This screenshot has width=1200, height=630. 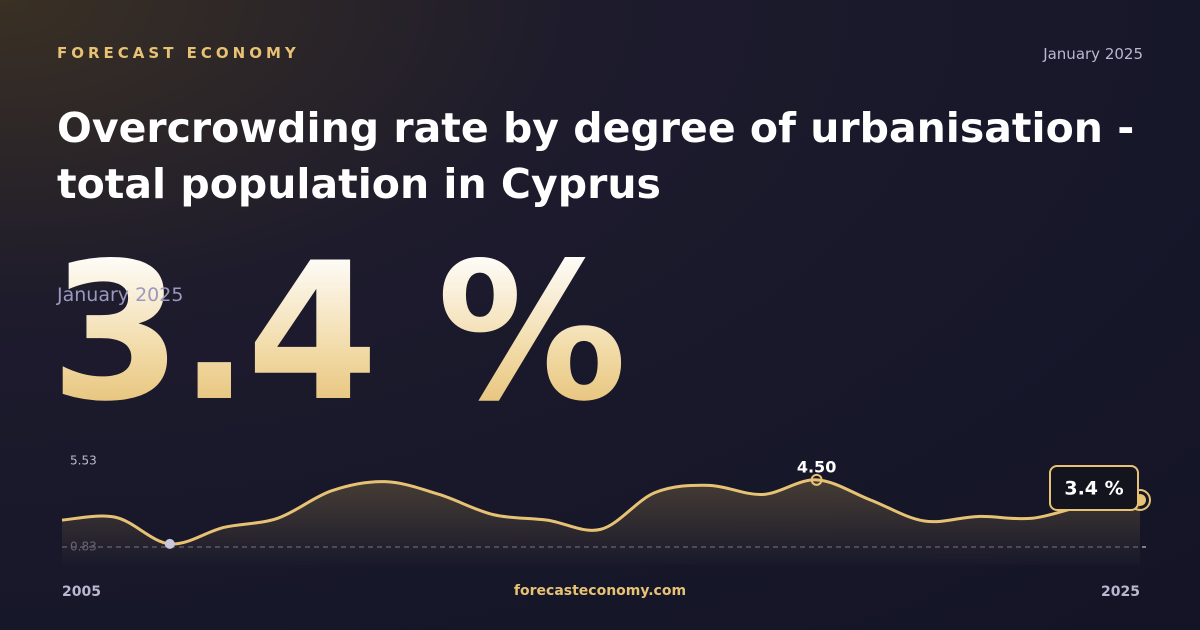 I want to click on area, so click(x=601, y=522).